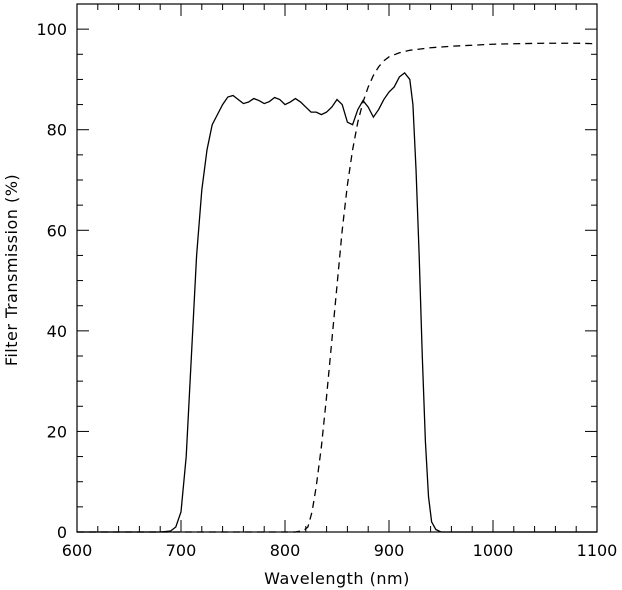  Describe the element at coordinates (51, 29) in the screenshot. I see `y-tick-label: 100` at that location.